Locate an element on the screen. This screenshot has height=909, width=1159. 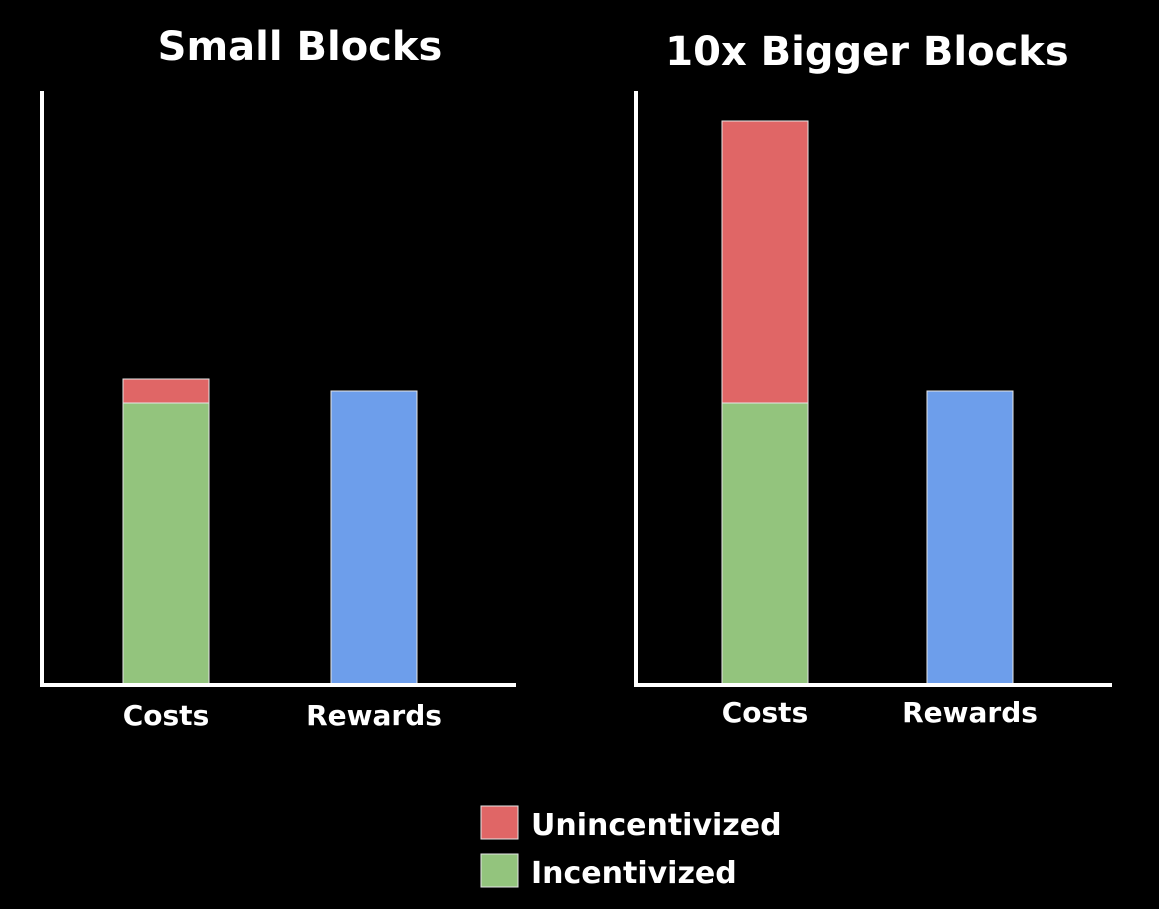
legend-swatch-unincentivized is located at coordinates (499, 822).